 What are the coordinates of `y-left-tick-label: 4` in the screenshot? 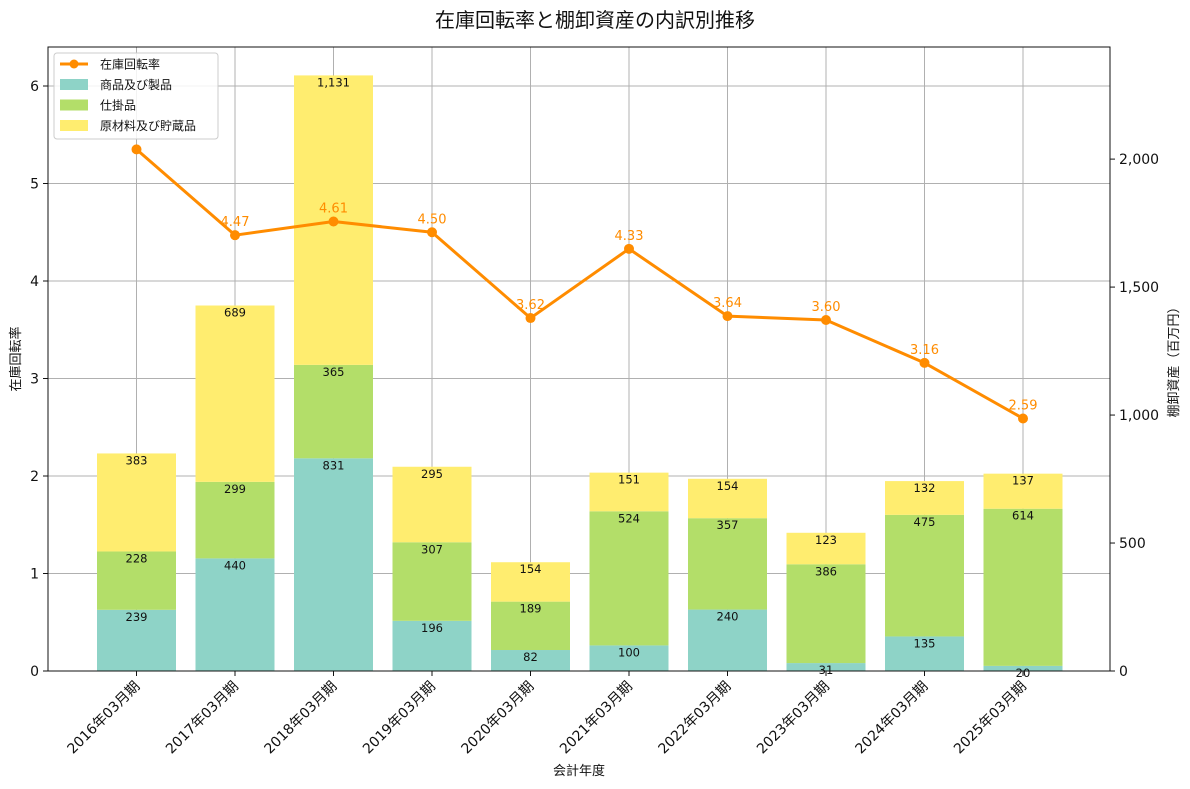 It's located at (34, 282).